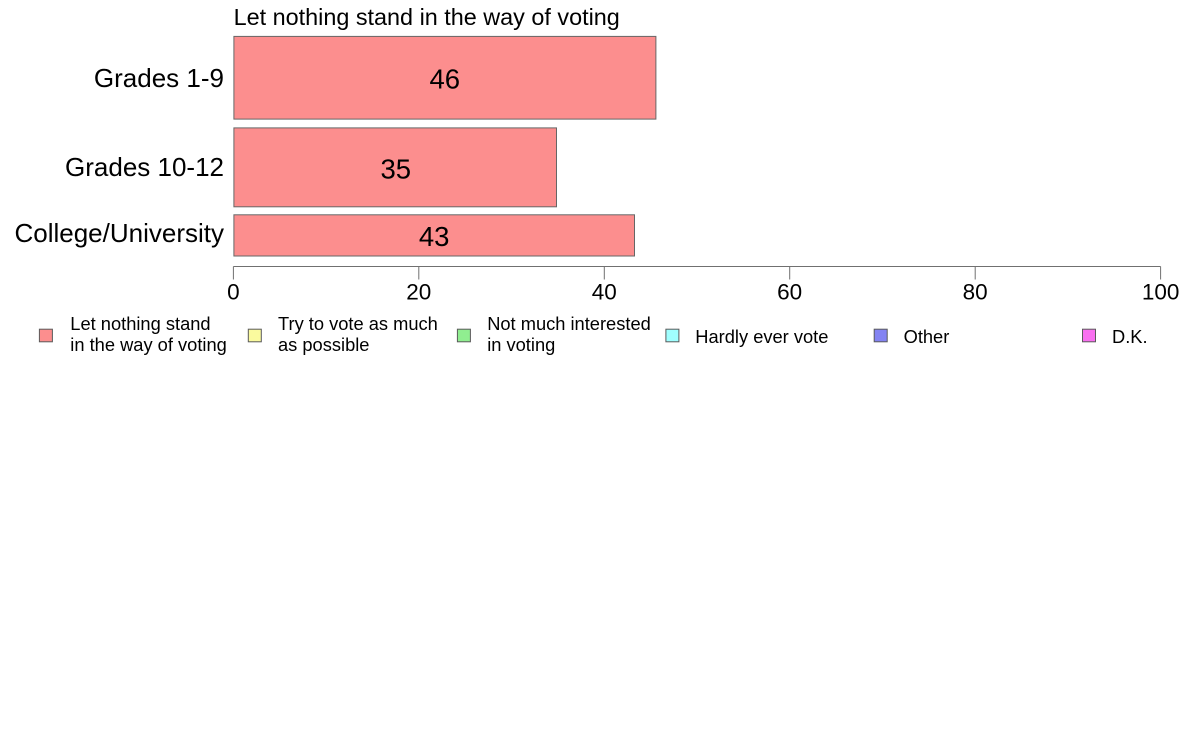 The height and width of the screenshot is (736, 1188). What do you see at coordinates (445, 79) in the screenshot?
I see `svg-text: 46` at bounding box center [445, 79].